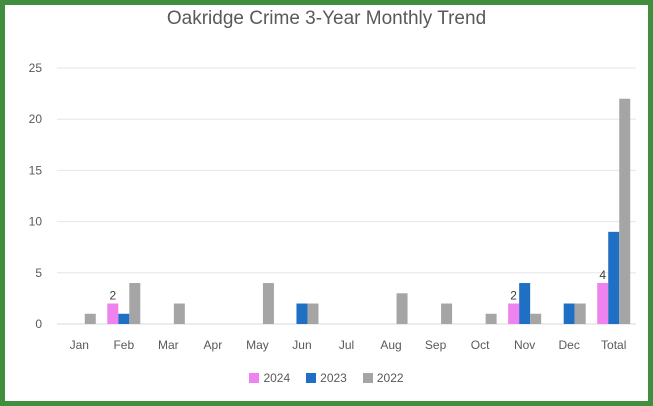 Image resolution: width=653 pixels, height=406 pixels. I want to click on bar-2023-dec, so click(569, 313).